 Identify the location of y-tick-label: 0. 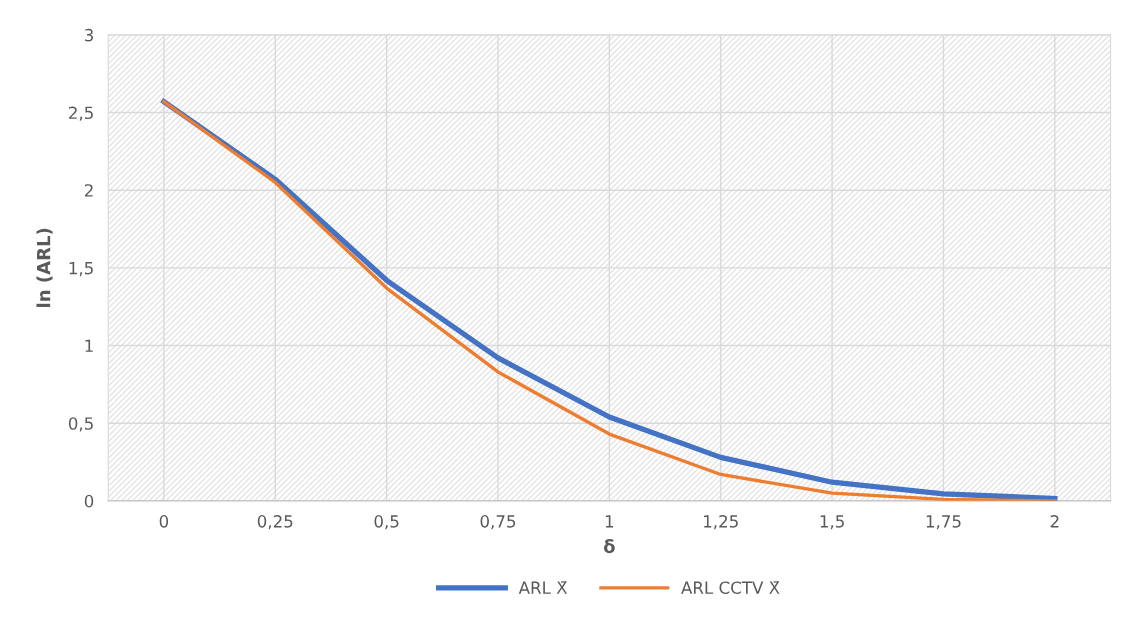
(89, 501).